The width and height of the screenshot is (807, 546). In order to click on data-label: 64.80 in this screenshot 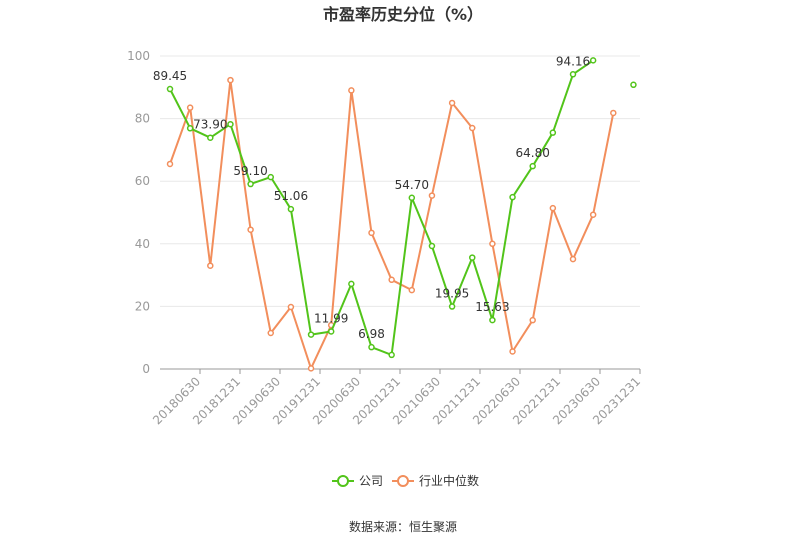, I will do `click(533, 153)`.